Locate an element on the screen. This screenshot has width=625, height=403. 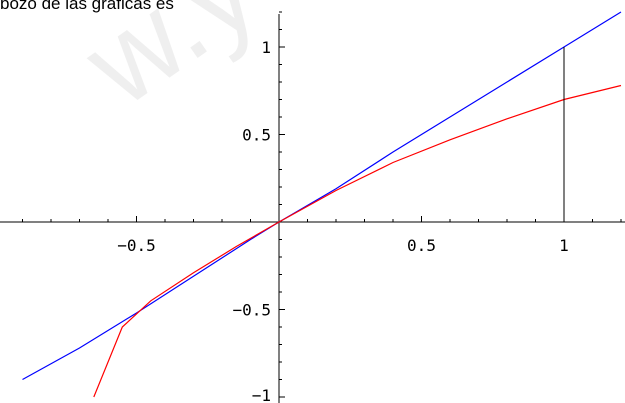
y-tick-label: 0.5 is located at coordinates (256, 135).